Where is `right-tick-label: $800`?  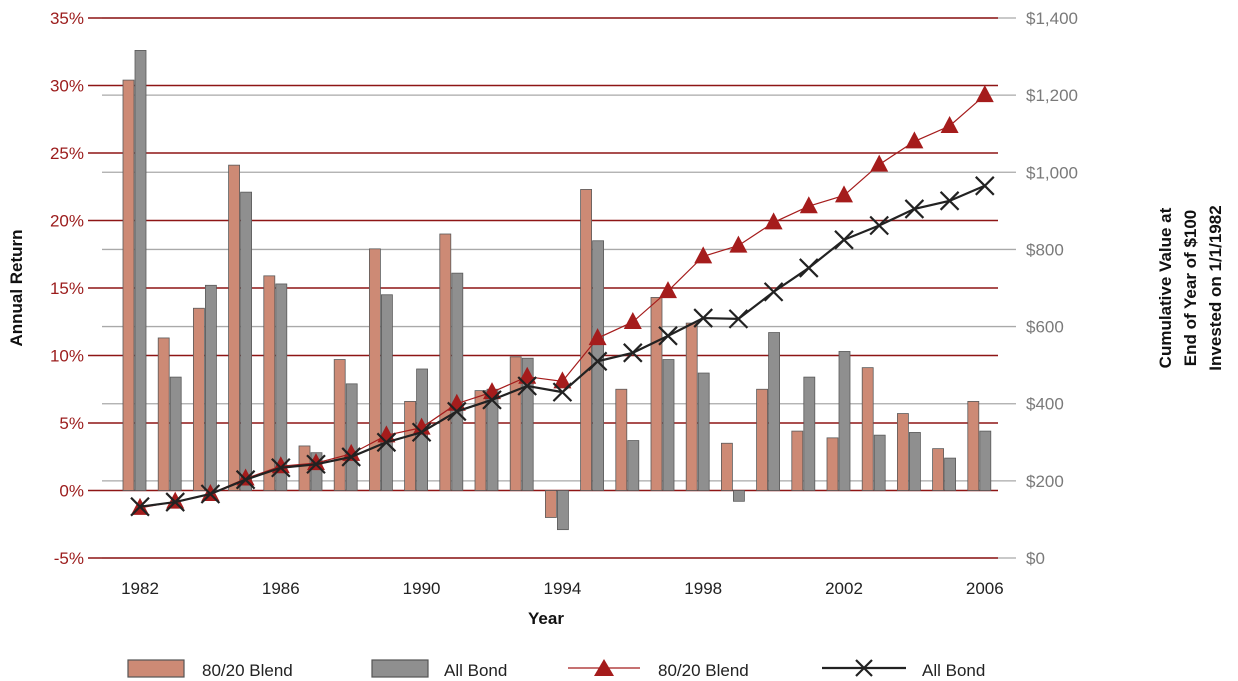 right-tick-label: $800 is located at coordinates (1045, 249).